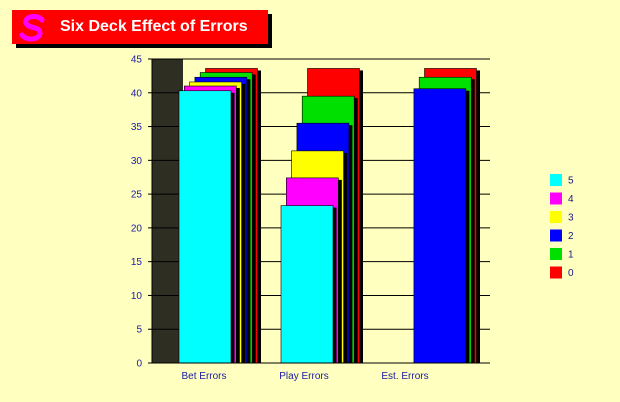  Describe the element at coordinates (137, 60) in the screenshot. I see `y-tick-label: 45` at that location.